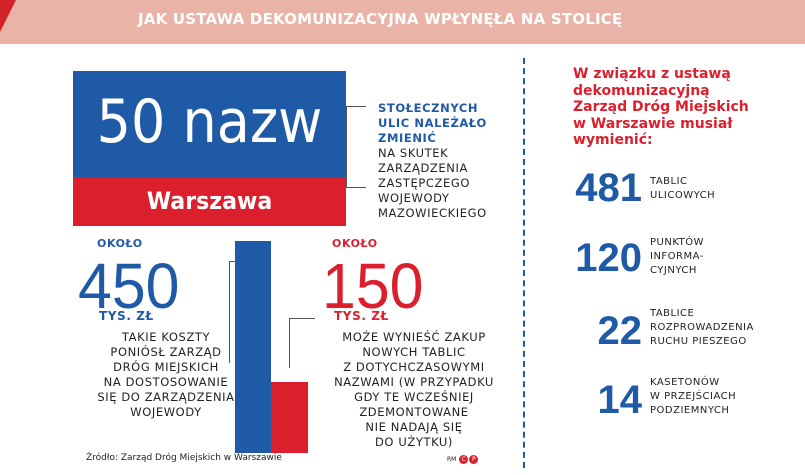 The image size is (805, 475). I want to click on sign-desc-line: NA SKUTEK, so click(413, 153).